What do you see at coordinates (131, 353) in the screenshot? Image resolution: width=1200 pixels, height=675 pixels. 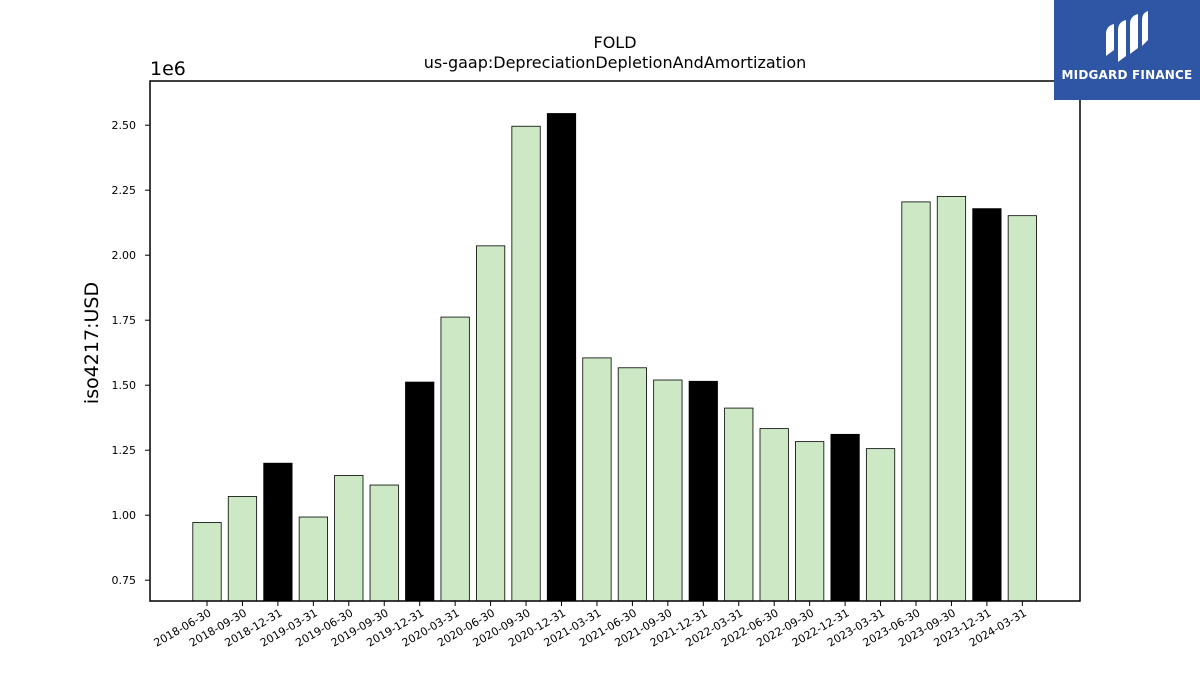 I see `y-axis-ticks: 0.75 1.00 1.25 1.50 1.75 2.00 2.25 2.50` at bounding box center [131, 353].